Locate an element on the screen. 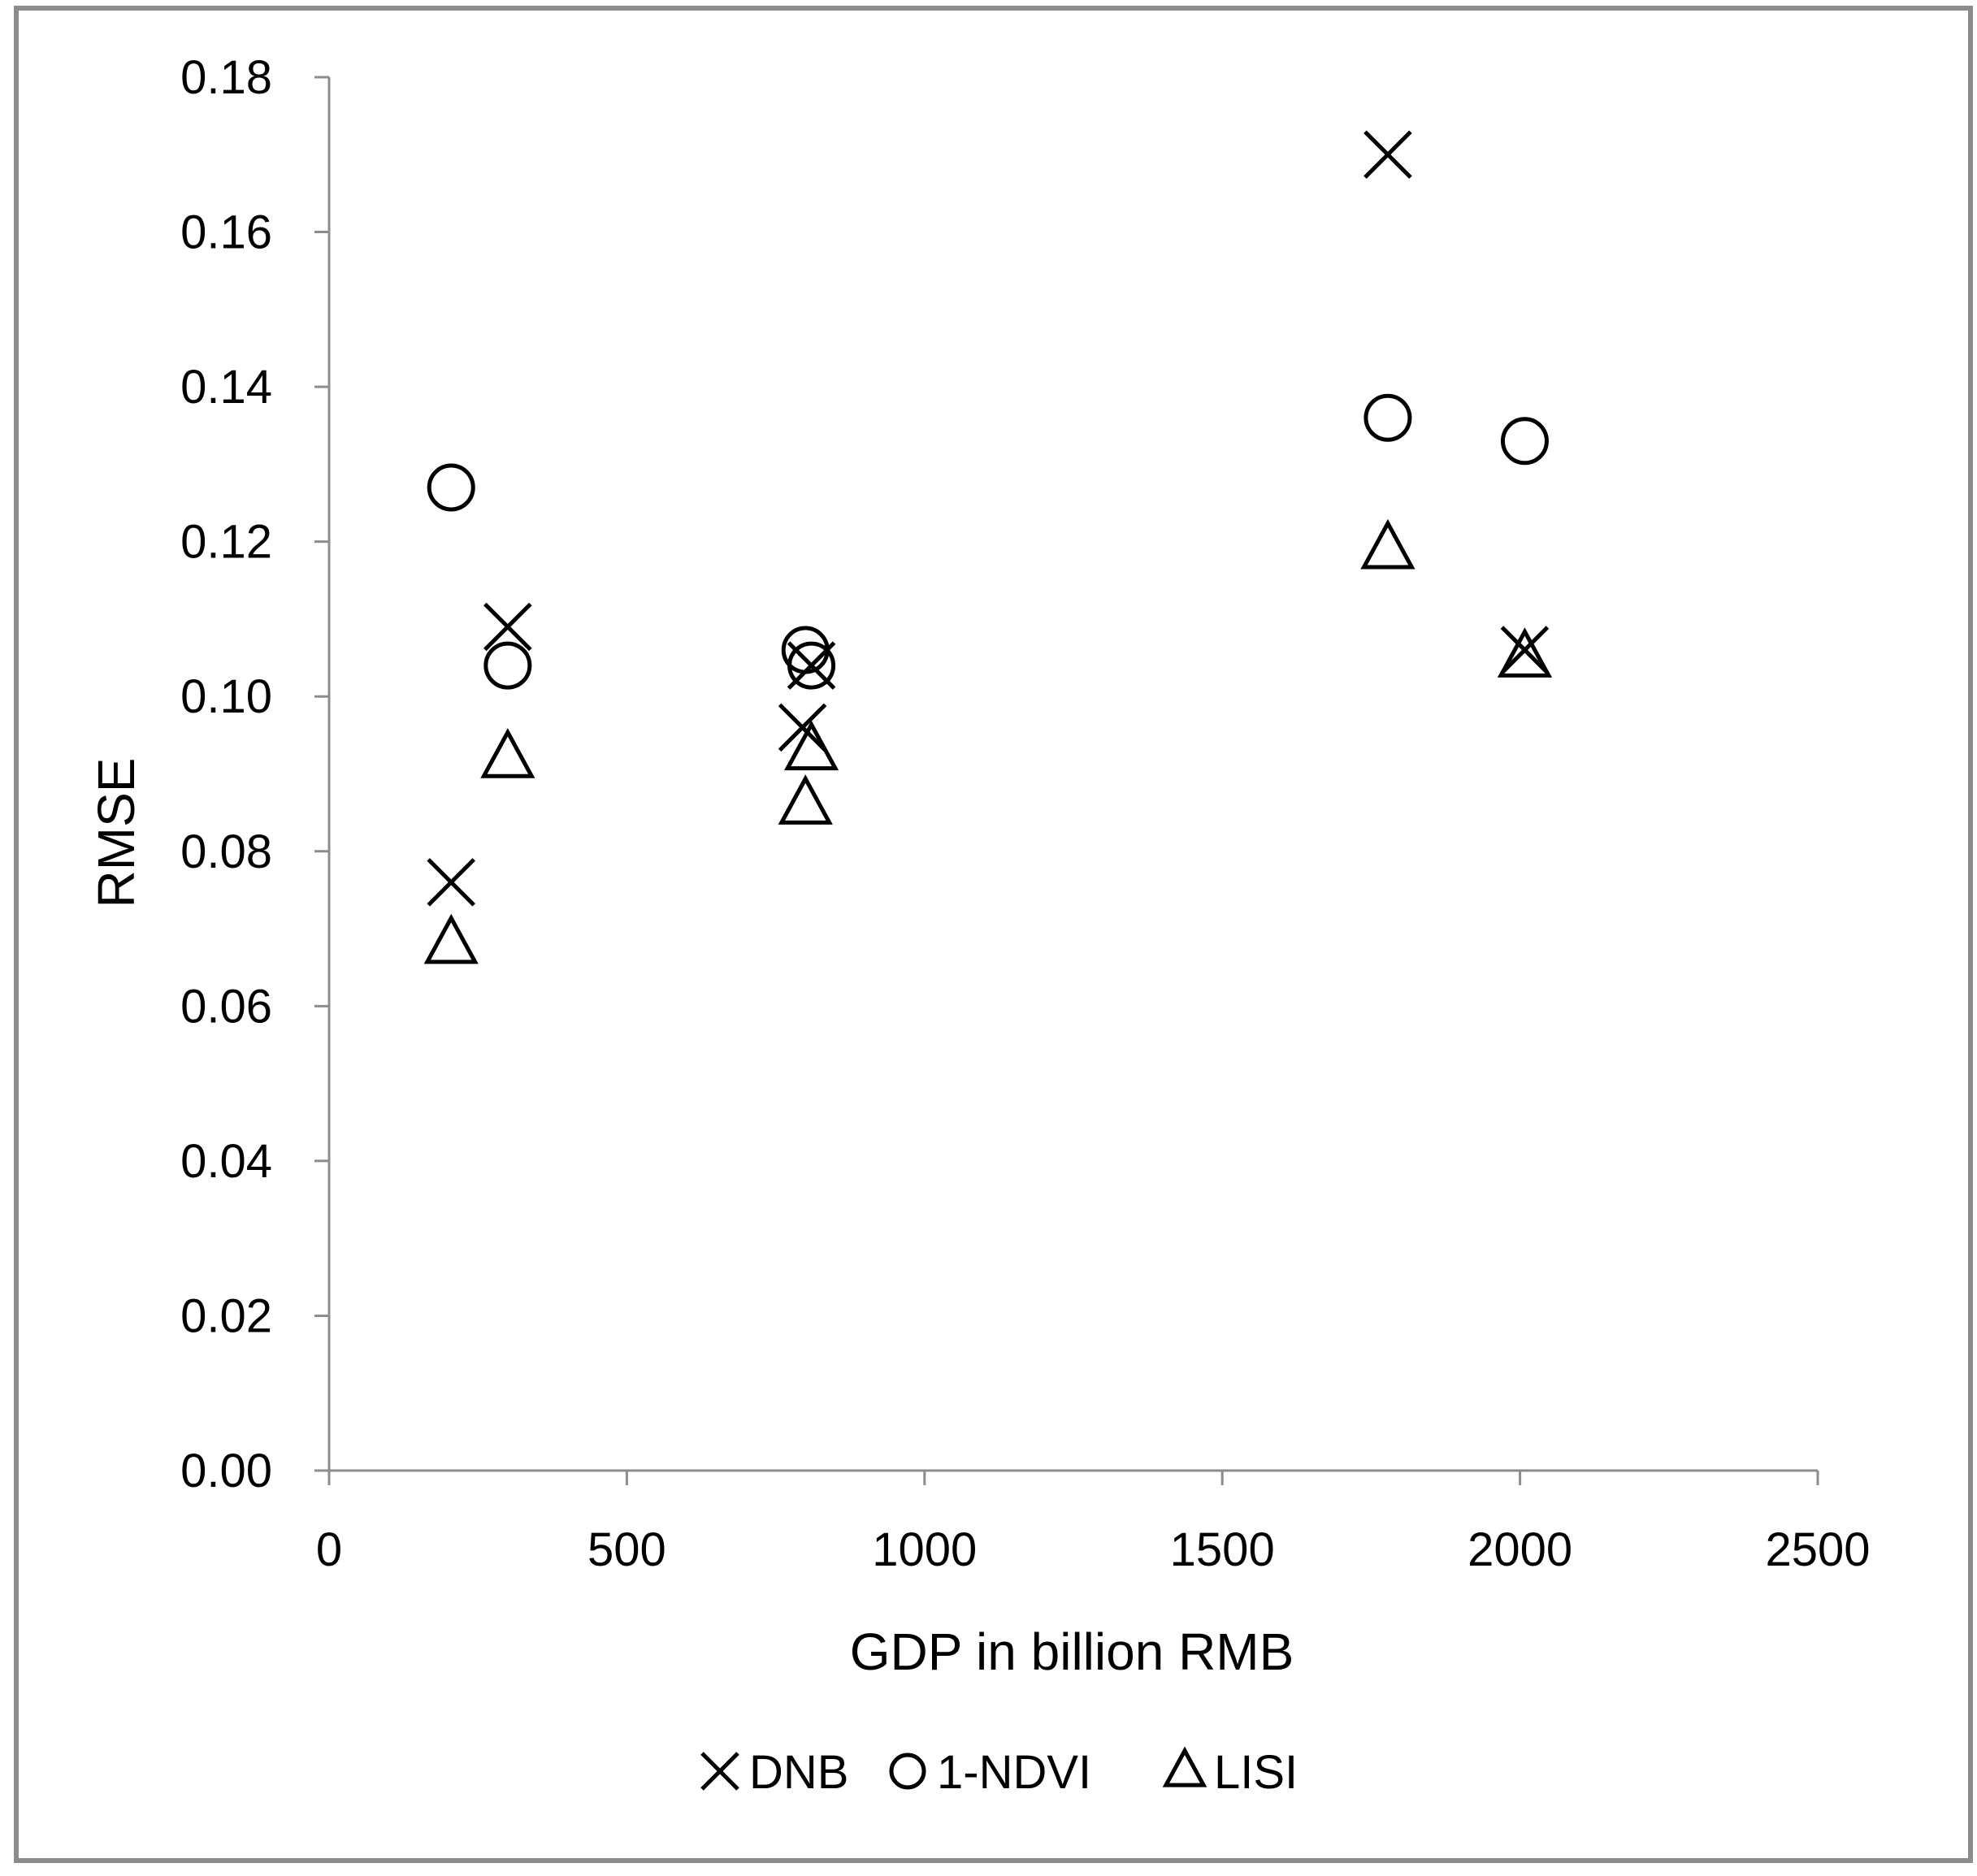 This screenshot has height=1876, width=1977. y-tick-label: 0.08 is located at coordinates (226, 851).